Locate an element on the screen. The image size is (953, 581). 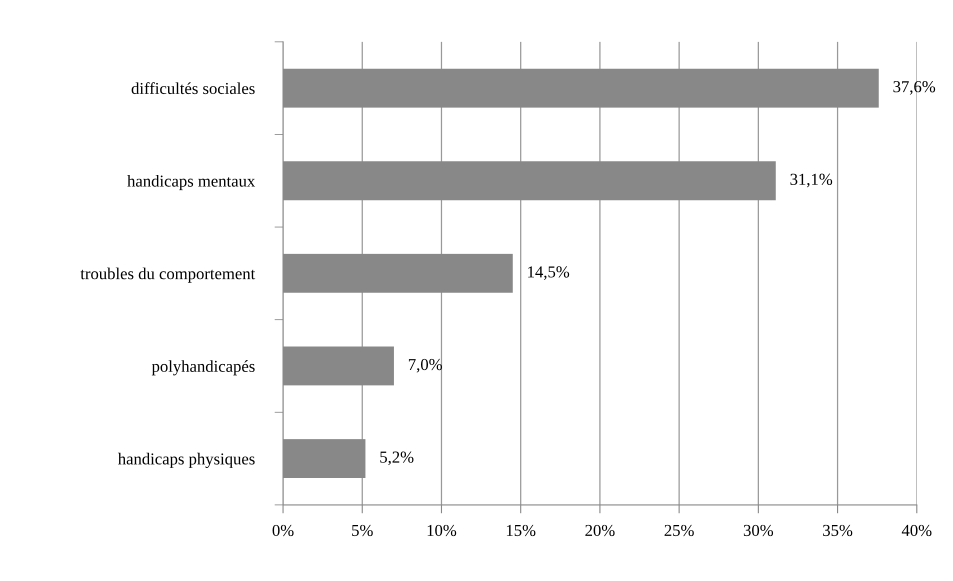
x-tick-label: 35% is located at coordinates (837, 530).